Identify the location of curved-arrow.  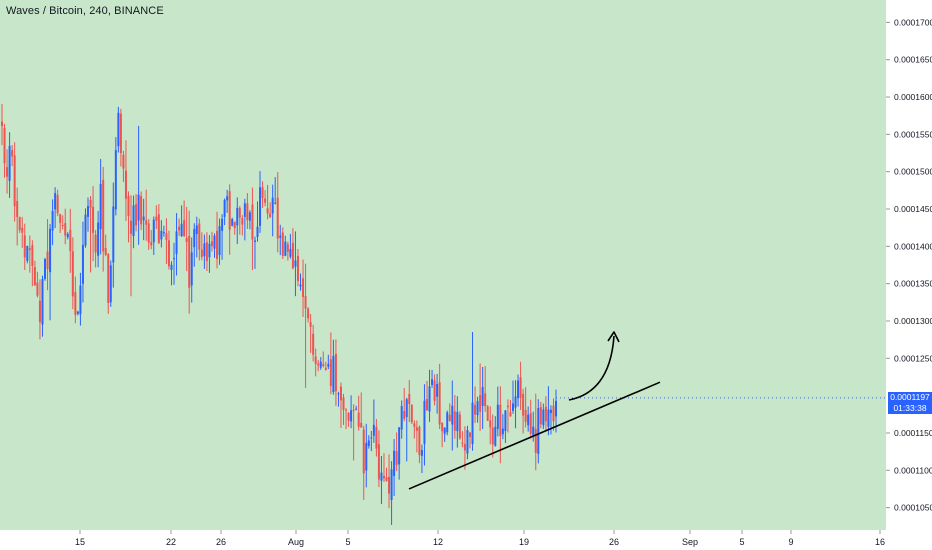
(591, 368).